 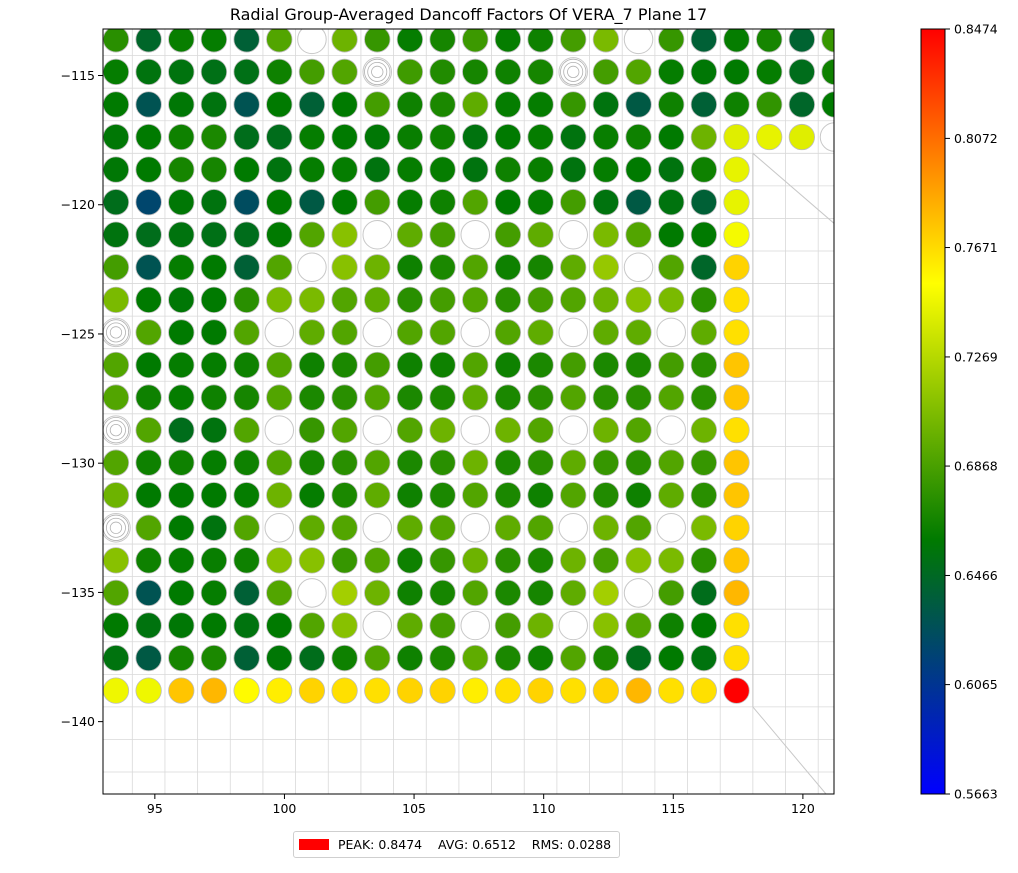 What do you see at coordinates (673, 808) in the screenshot?
I see `x-tick-label: 115` at bounding box center [673, 808].